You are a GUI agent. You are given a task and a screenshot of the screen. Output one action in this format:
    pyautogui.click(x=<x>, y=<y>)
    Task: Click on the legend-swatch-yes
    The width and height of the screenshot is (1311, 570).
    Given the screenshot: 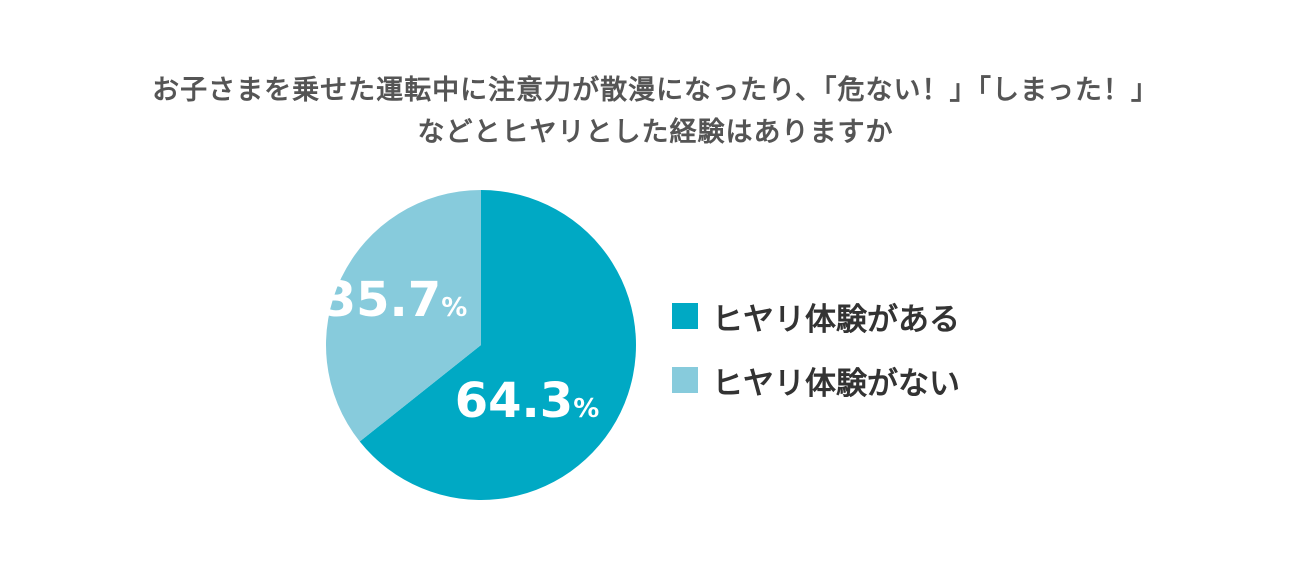 What is the action you would take?
    pyautogui.click(x=685, y=316)
    